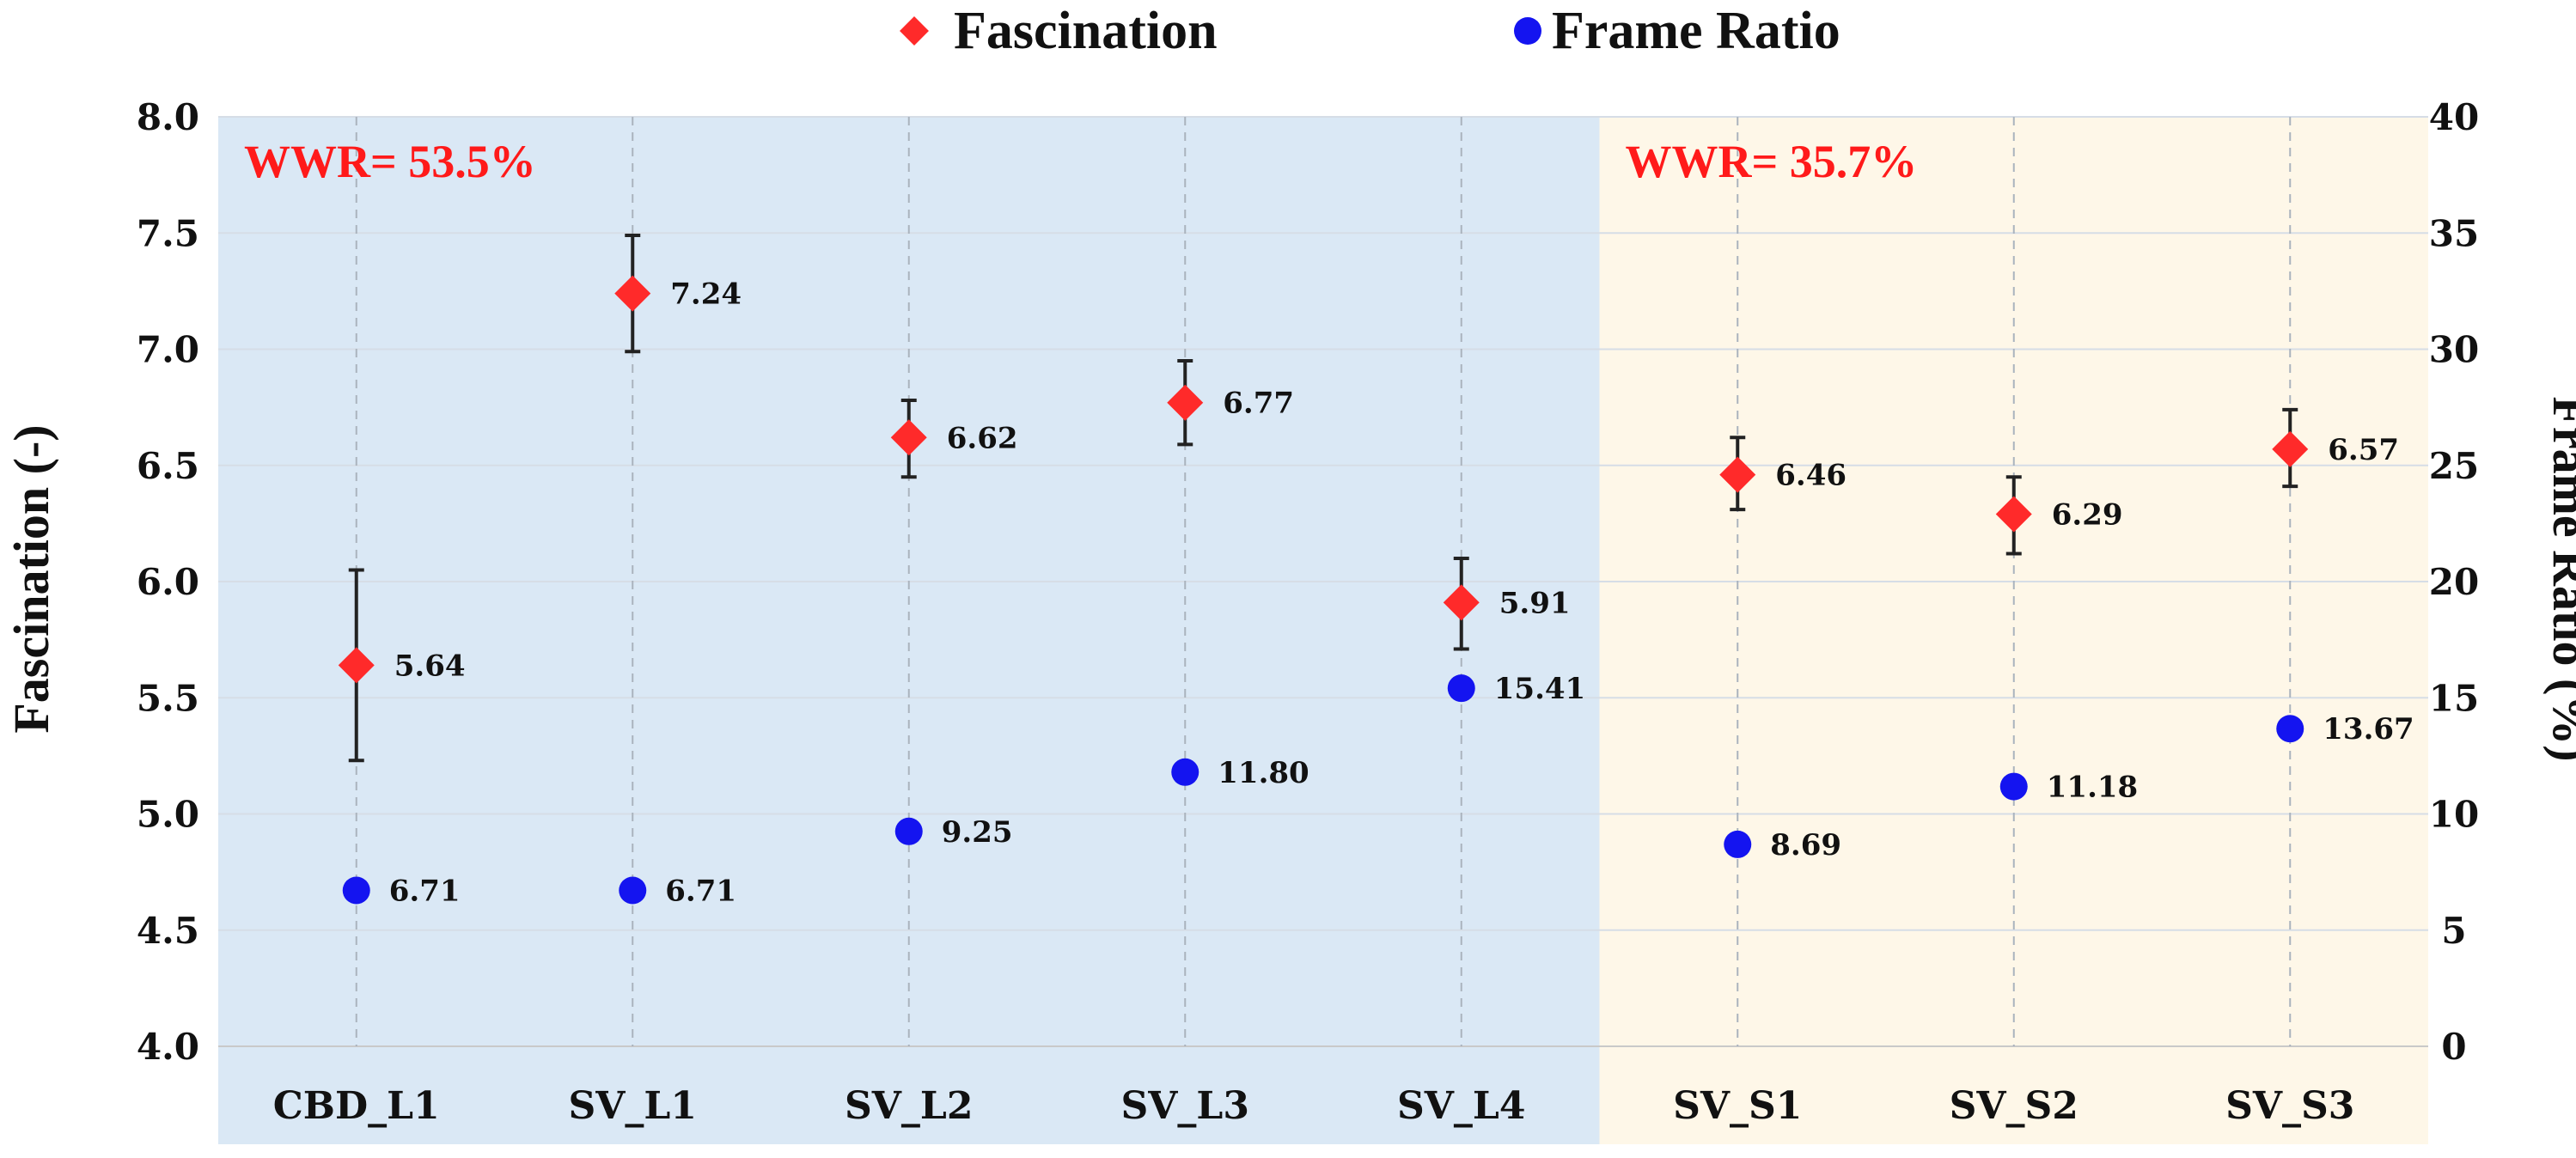 Image resolution: width=2576 pixels, height=1158 pixels. What do you see at coordinates (2363, 450) in the screenshot?
I see `fascination-value-label: 6.57` at bounding box center [2363, 450].